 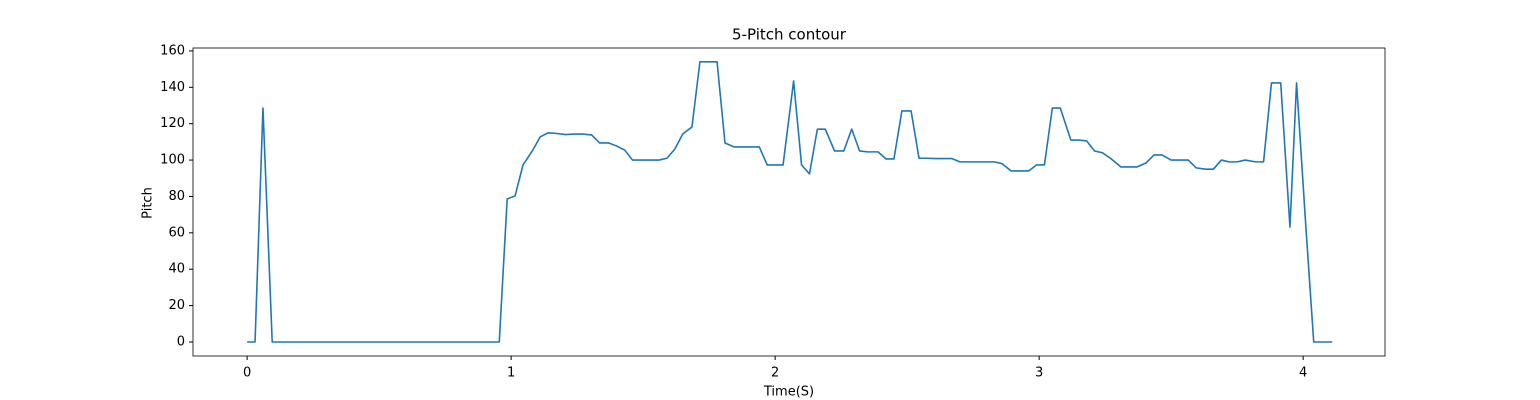 What do you see at coordinates (789, 35) in the screenshot?
I see `chart-title: 5-Pitch contour` at bounding box center [789, 35].